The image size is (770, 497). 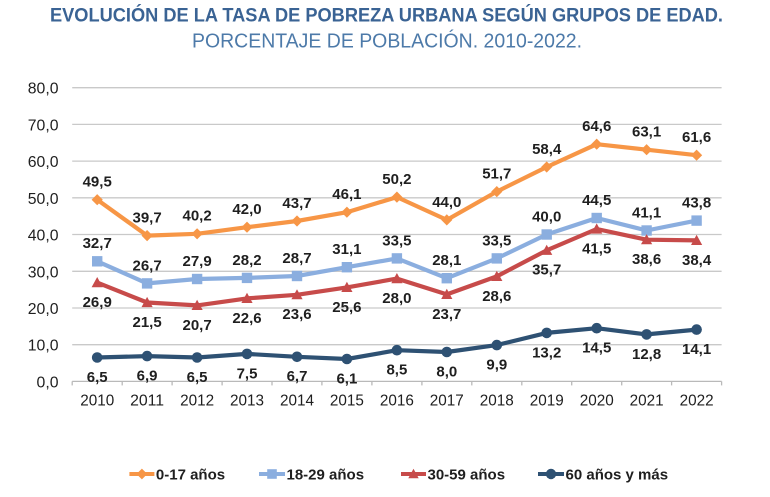 I want to click on svg-text: 6,9, so click(x=147, y=376).